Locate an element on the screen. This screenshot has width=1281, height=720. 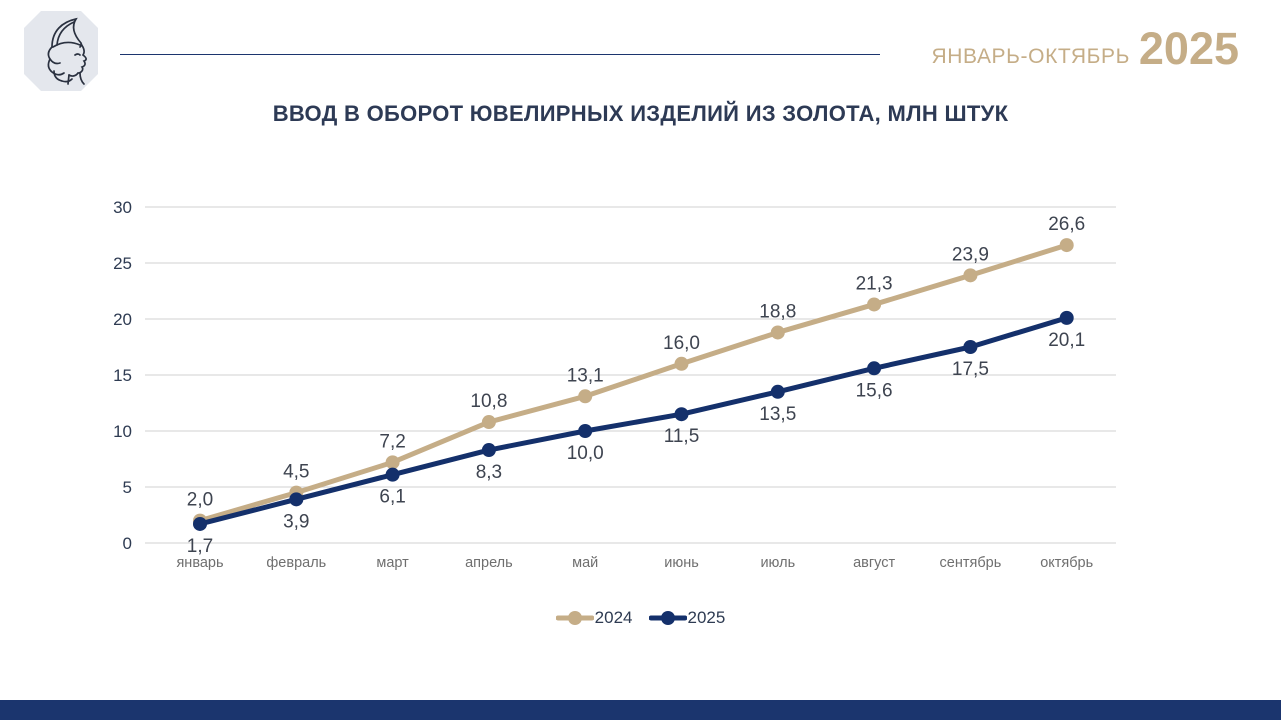
x-axis-category-label: май is located at coordinates (585, 563).